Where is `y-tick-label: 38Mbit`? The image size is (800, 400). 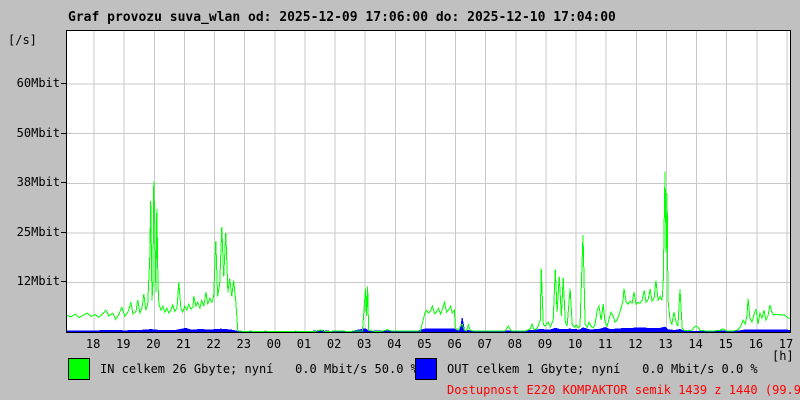
y-tick-label: 38Mbit is located at coordinates (38, 182).